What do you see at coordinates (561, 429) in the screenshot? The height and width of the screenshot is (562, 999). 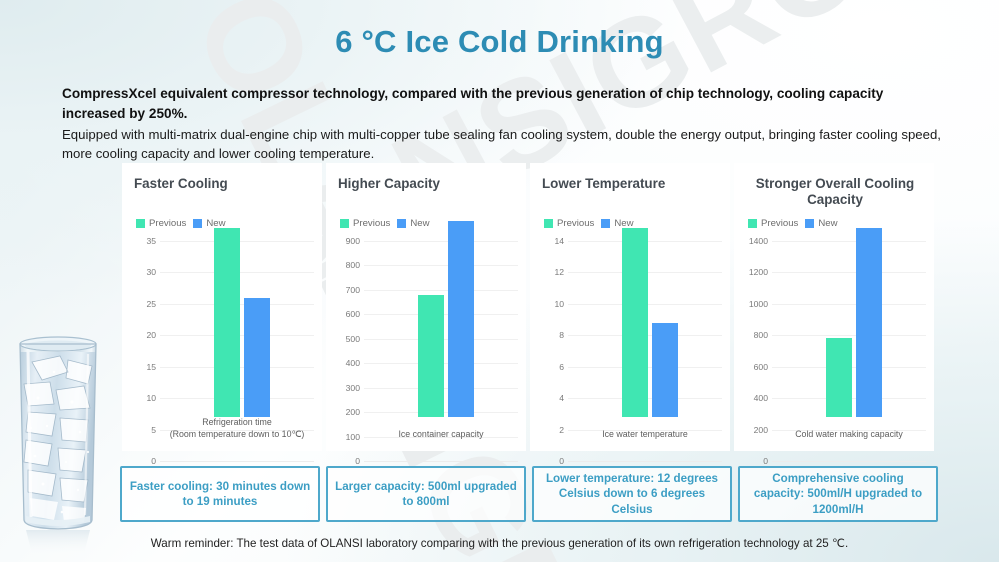 I see `y-axis-tick-label: 2` at bounding box center [561, 429].